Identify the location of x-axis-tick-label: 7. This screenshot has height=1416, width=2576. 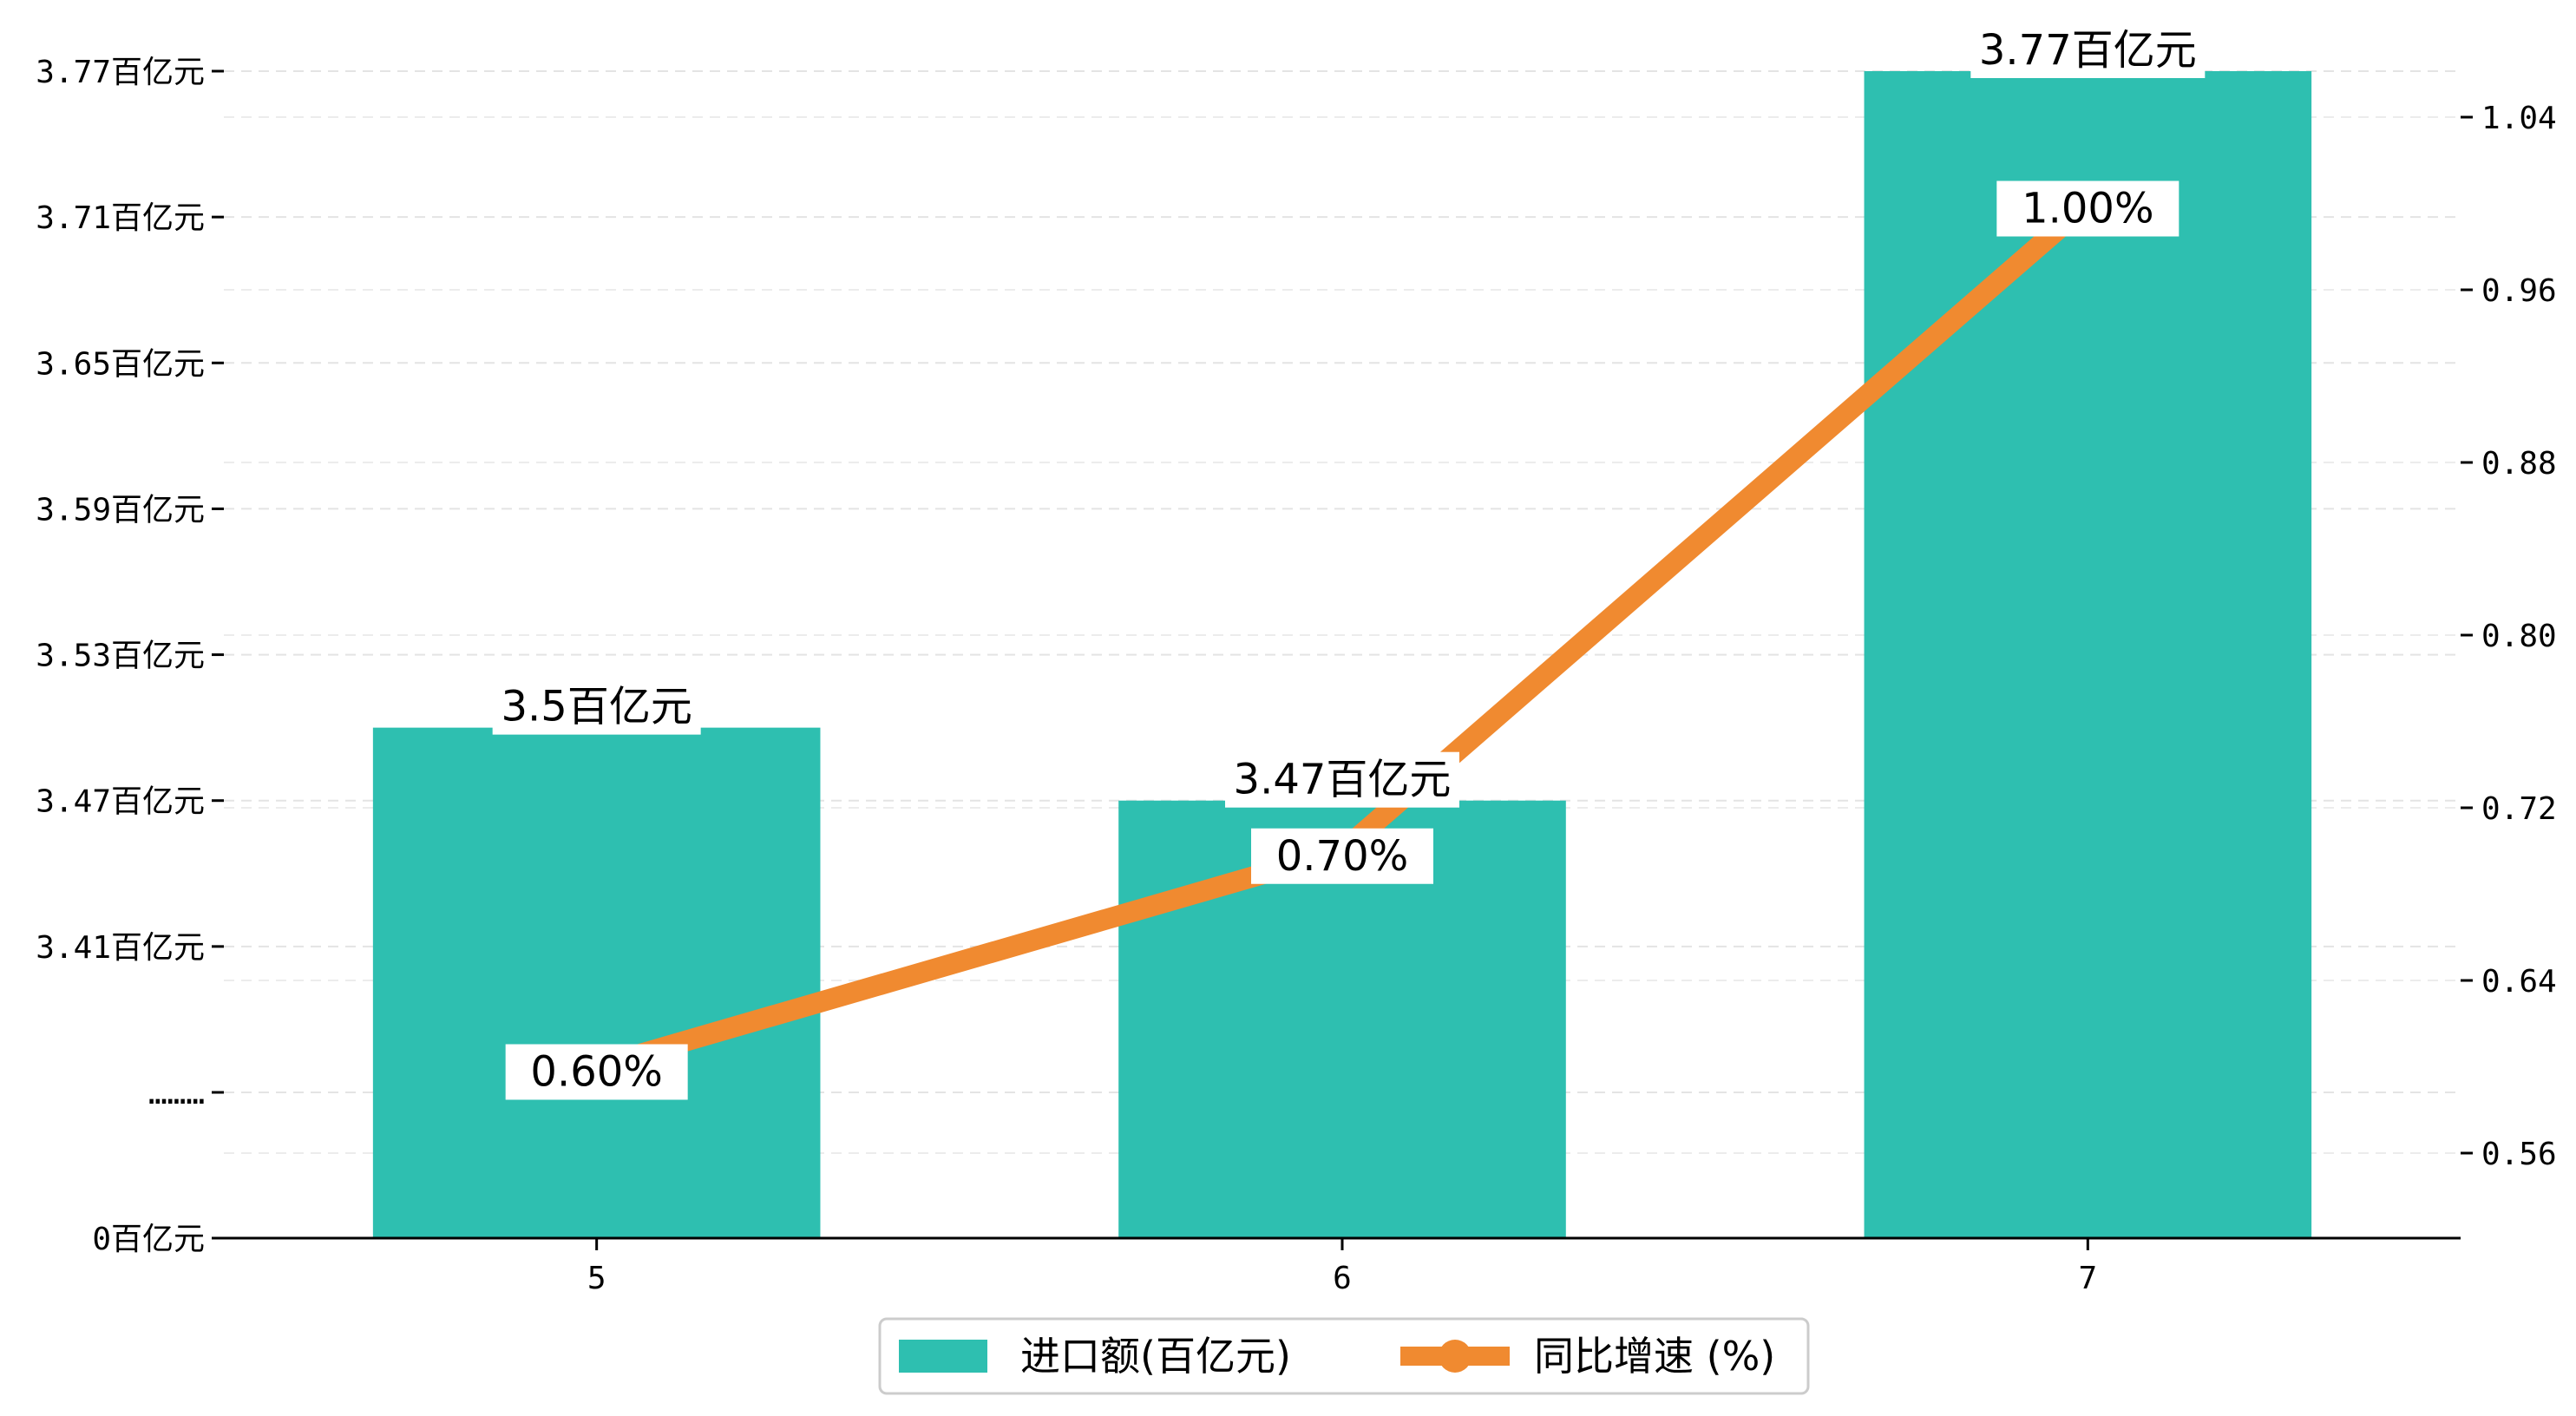
(2087, 1278).